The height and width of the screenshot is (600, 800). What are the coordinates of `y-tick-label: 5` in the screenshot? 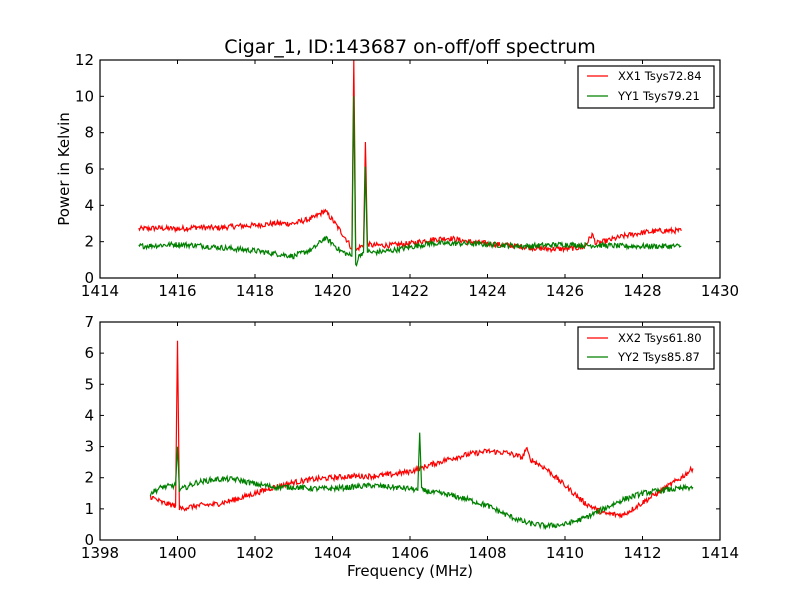 It's located at (89, 384).